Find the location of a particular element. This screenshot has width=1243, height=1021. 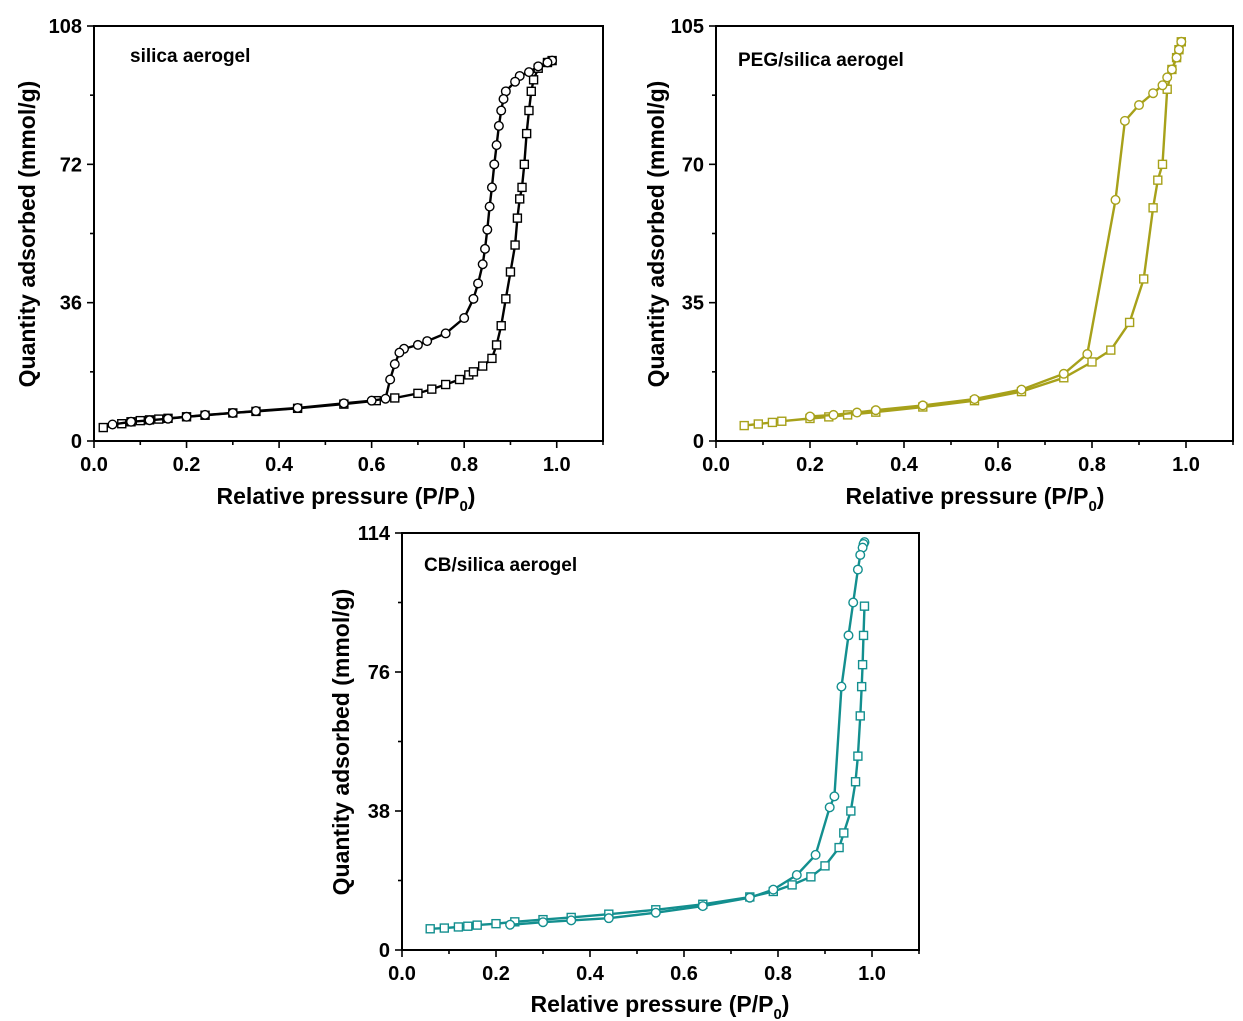

series-line-square is located at coordinates (648, 768).